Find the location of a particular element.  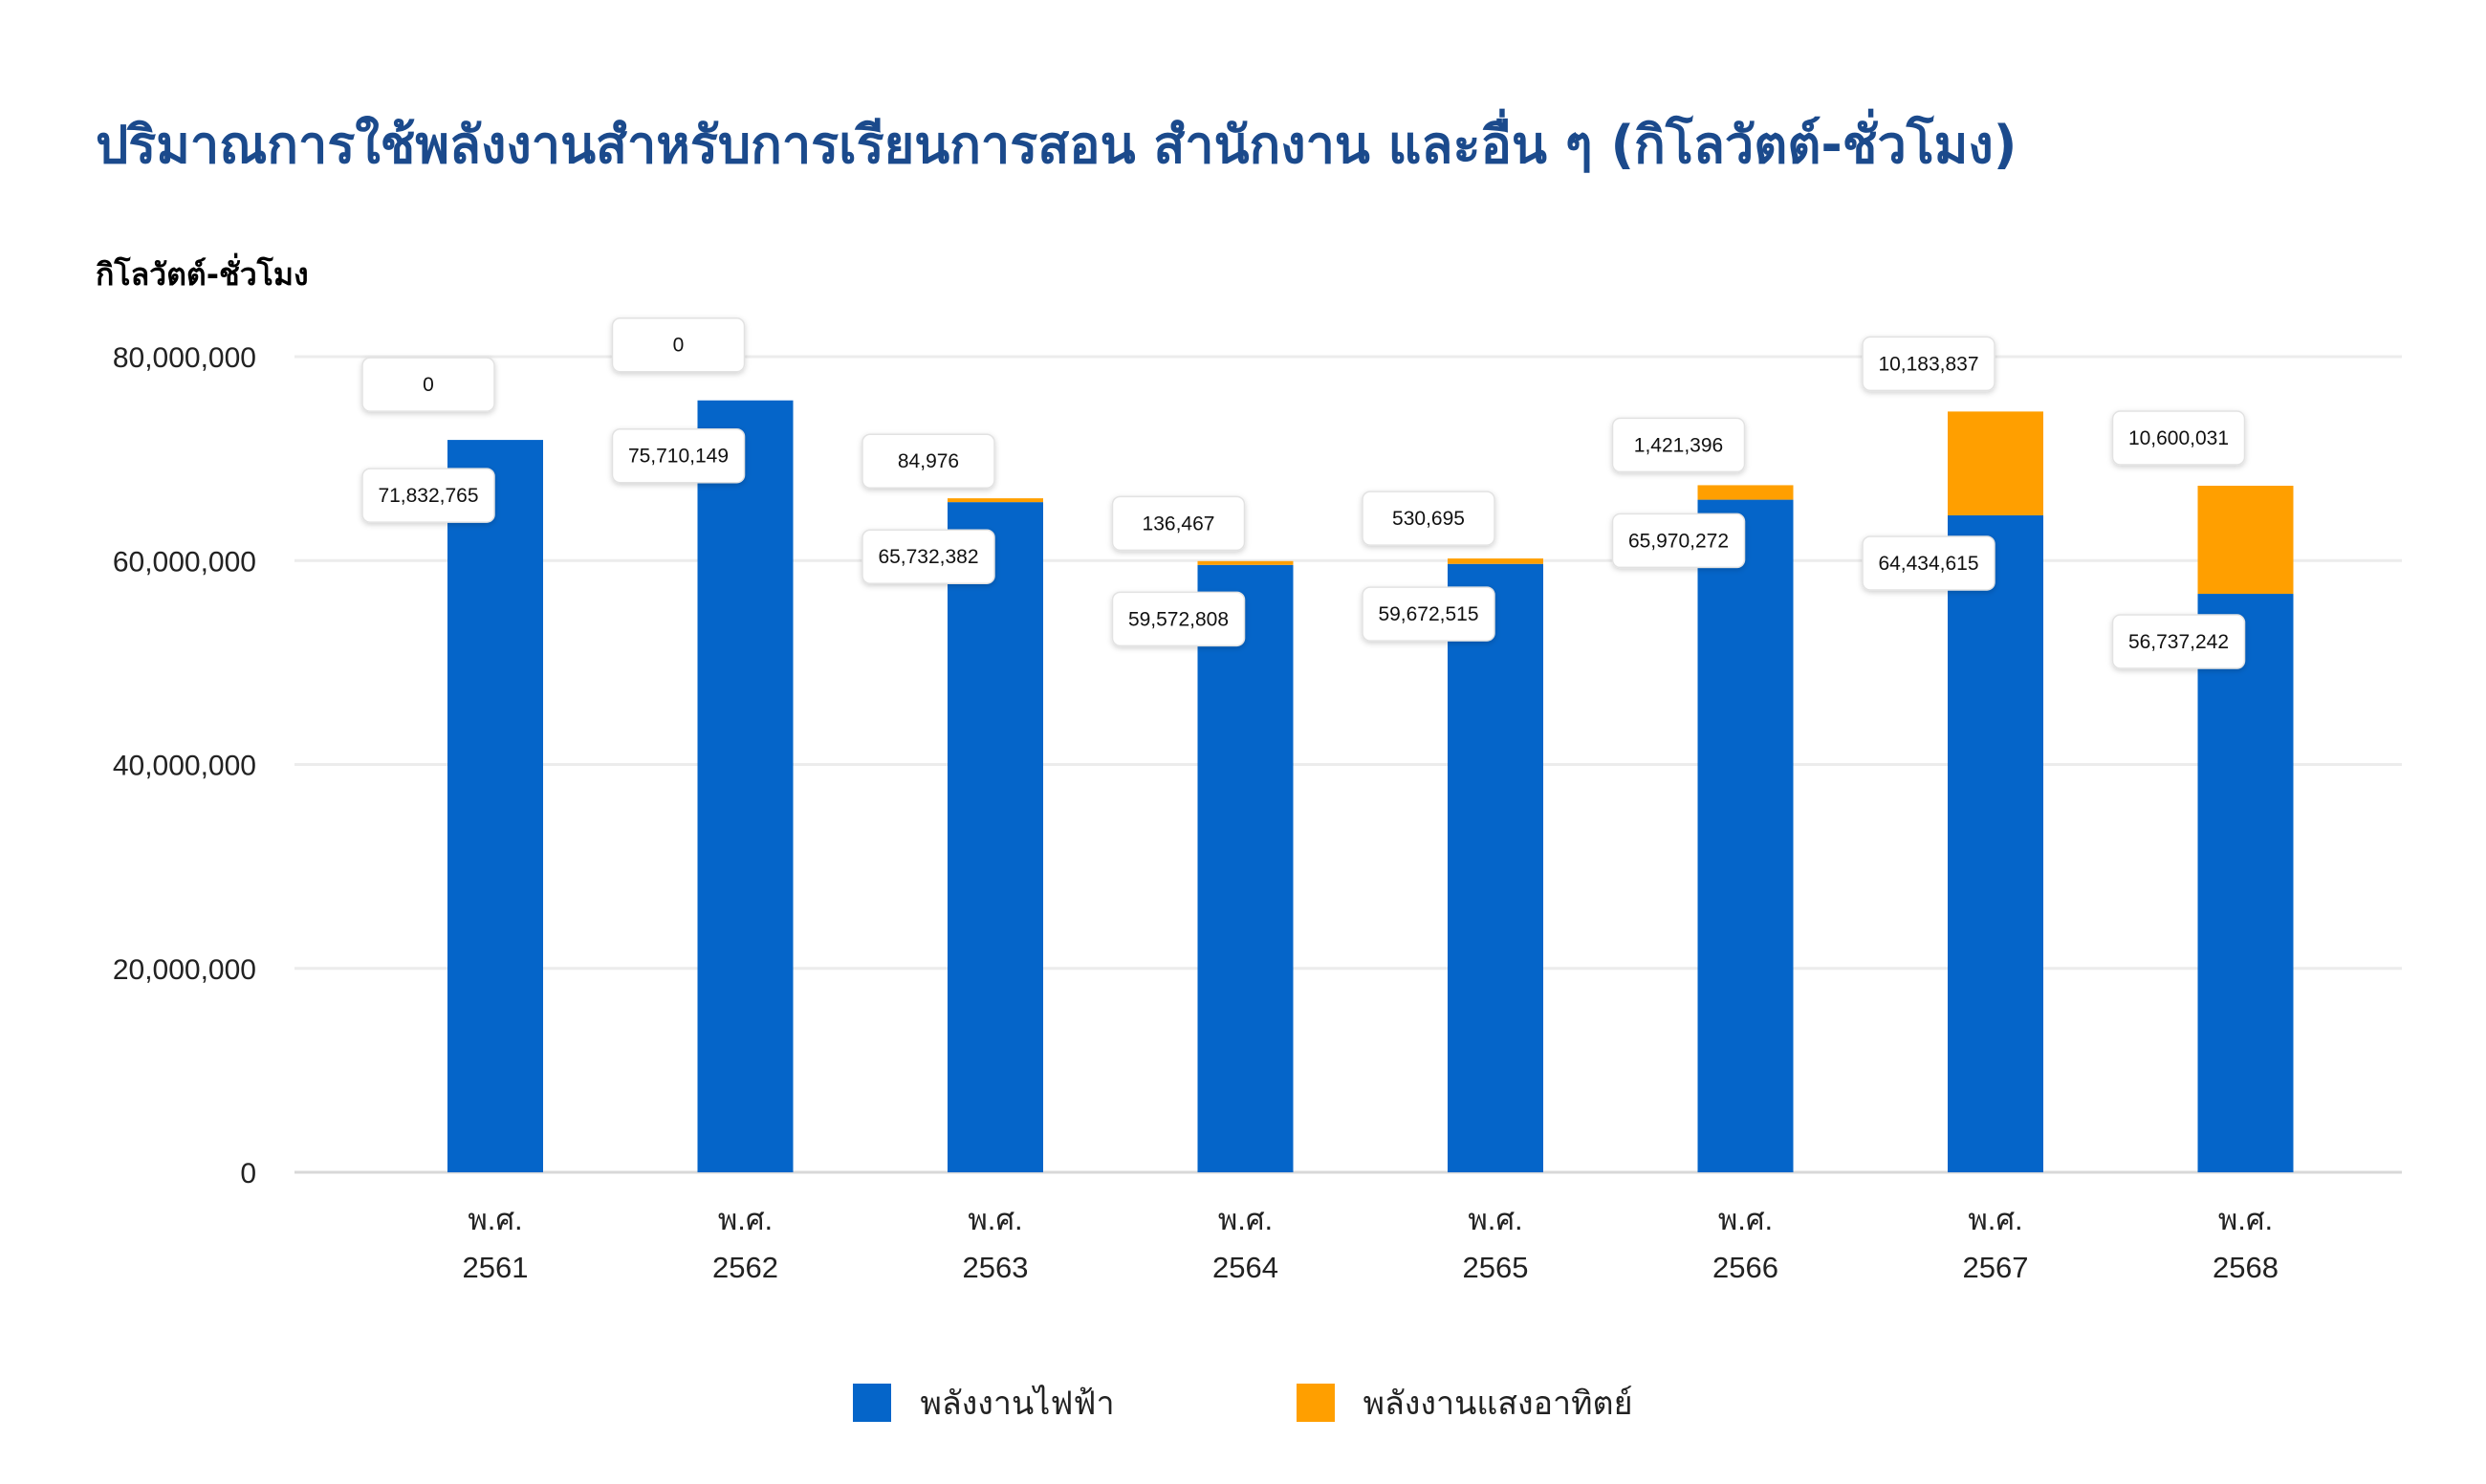

data-label-text: 75,710,149 is located at coordinates (679, 457).